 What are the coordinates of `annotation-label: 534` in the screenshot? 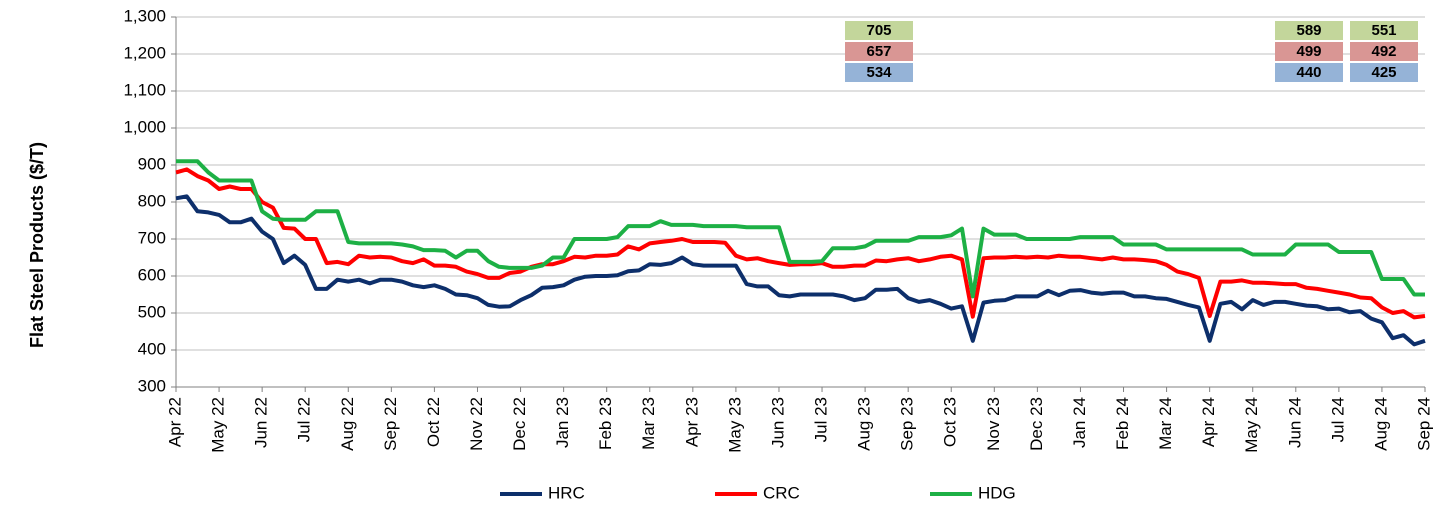 It's located at (879, 72).